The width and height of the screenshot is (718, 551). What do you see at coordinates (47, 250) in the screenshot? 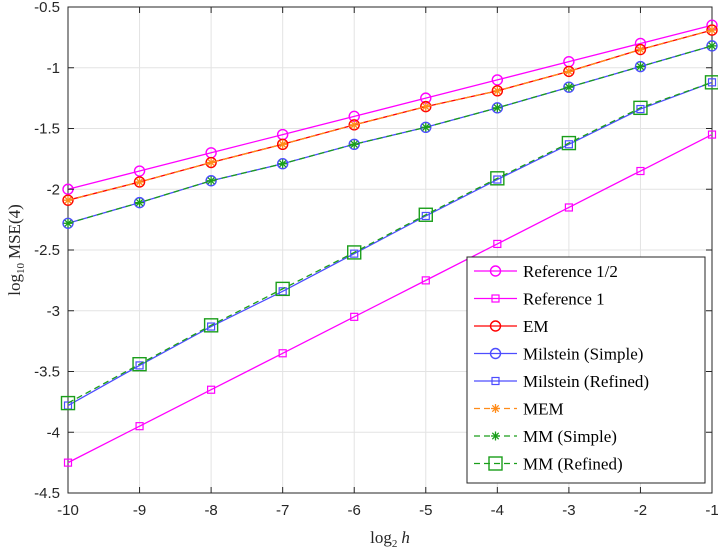
I see `y-tick-label: -2.5` at bounding box center [47, 250].